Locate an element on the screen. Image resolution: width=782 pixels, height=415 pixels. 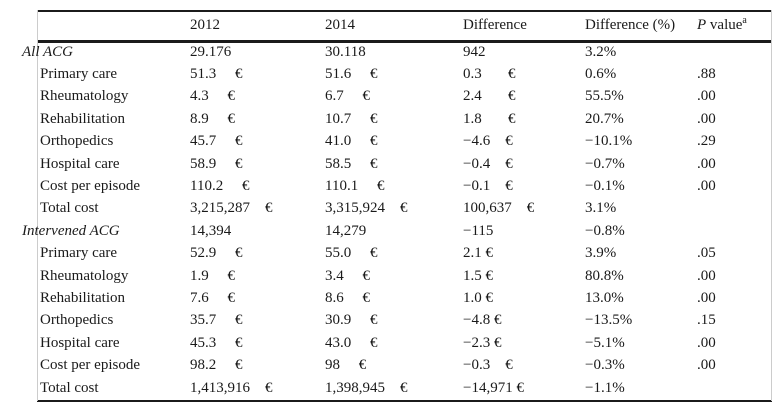
table-row: Rheumatology 1.9 € 3.4 € 1.5 € 80.8% .00 is located at coordinates (397, 276).